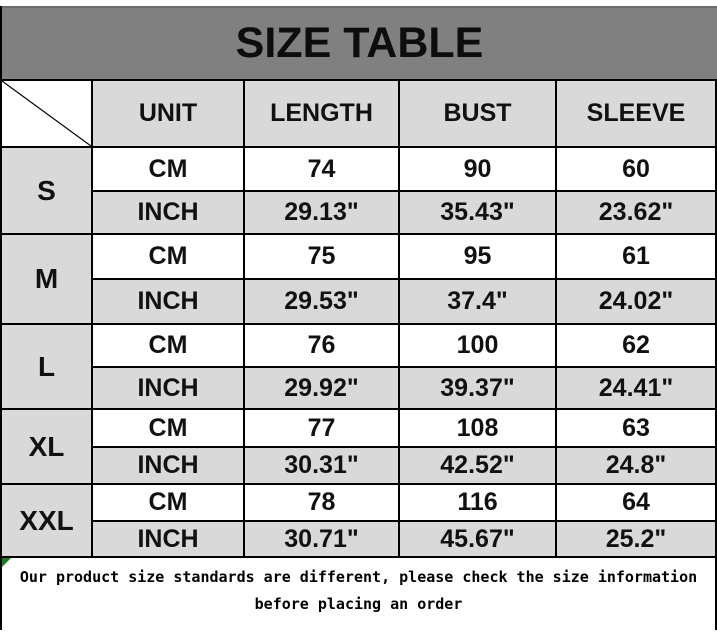 The width and height of the screenshot is (717, 634). What do you see at coordinates (637, 114) in the screenshot?
I see `column-header-sleeve: SLEEVE` at bounding box center [637, 114].